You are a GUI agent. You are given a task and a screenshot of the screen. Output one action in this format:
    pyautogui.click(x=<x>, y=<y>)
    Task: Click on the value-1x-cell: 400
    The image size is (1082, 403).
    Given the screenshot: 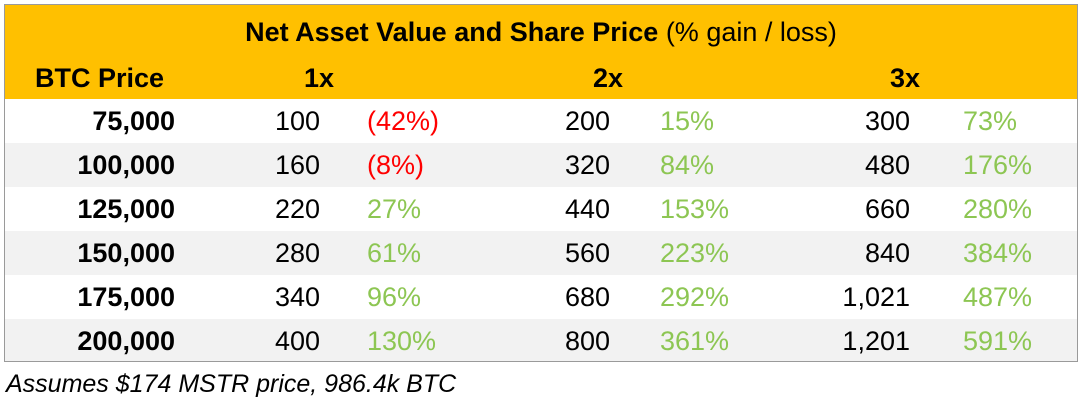 What is the action you would take?
    pyautogui.click(x=297, y=341)
    